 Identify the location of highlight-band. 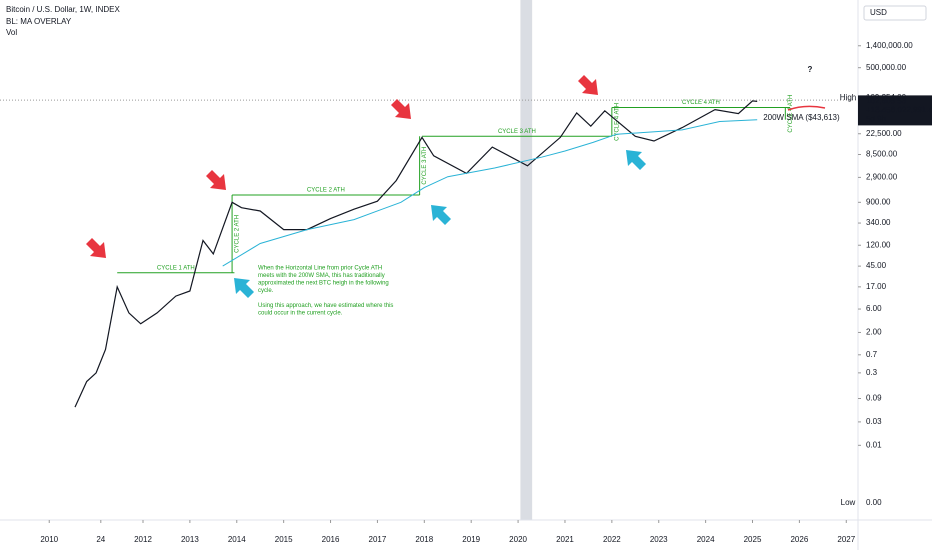
(526, 260).